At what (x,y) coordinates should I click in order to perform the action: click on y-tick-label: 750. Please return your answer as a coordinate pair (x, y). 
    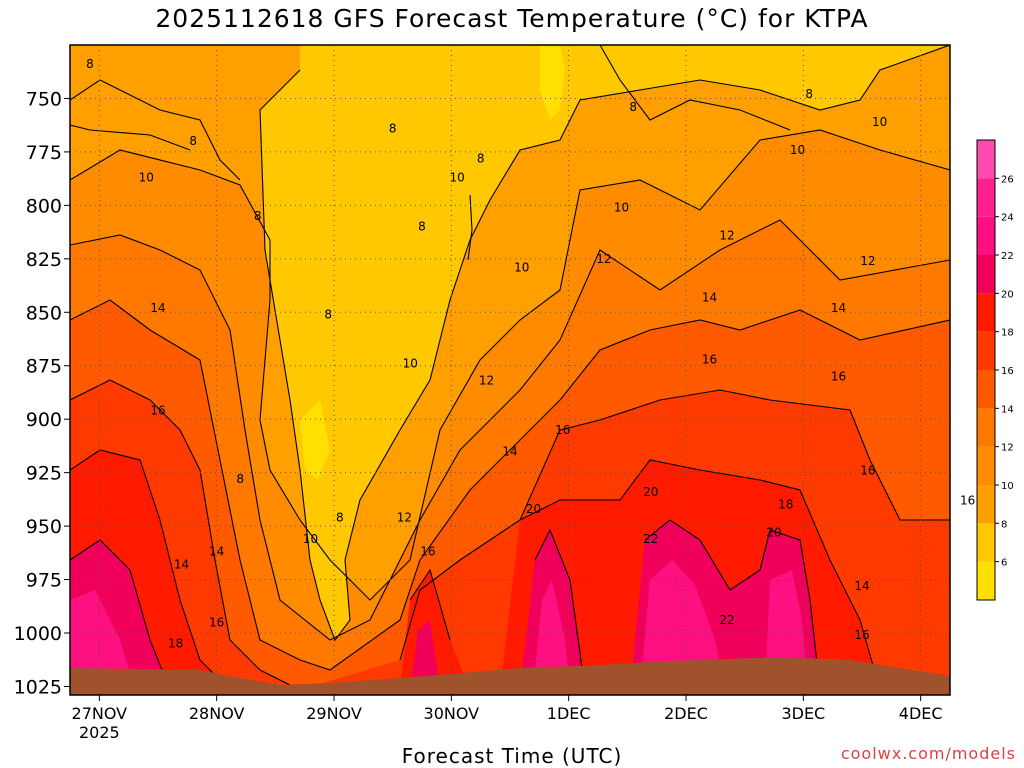
    Looking at the image, I should click on (44, 99).